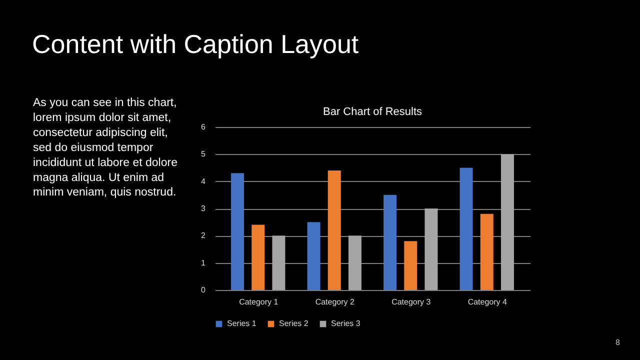 This screenshot has width=640, height=360. I want to click on y-tick-label: 1, so click(203, 263).